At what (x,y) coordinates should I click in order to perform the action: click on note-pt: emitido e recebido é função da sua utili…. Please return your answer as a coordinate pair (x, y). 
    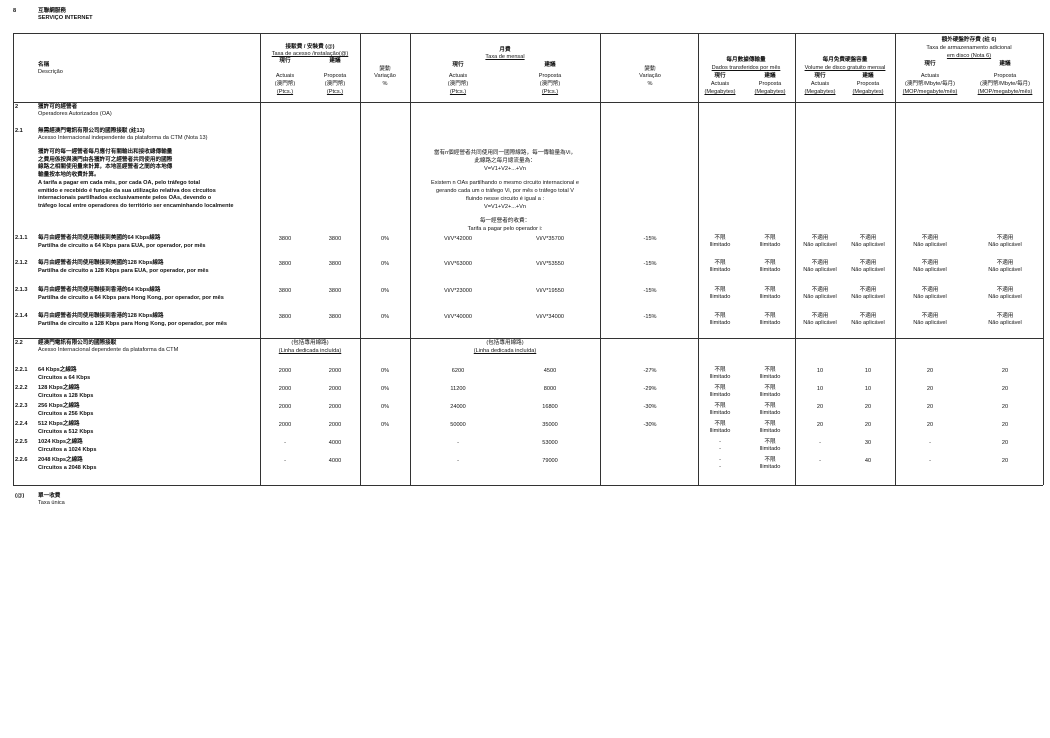
    Looking at the image, I should click on (127, 190).